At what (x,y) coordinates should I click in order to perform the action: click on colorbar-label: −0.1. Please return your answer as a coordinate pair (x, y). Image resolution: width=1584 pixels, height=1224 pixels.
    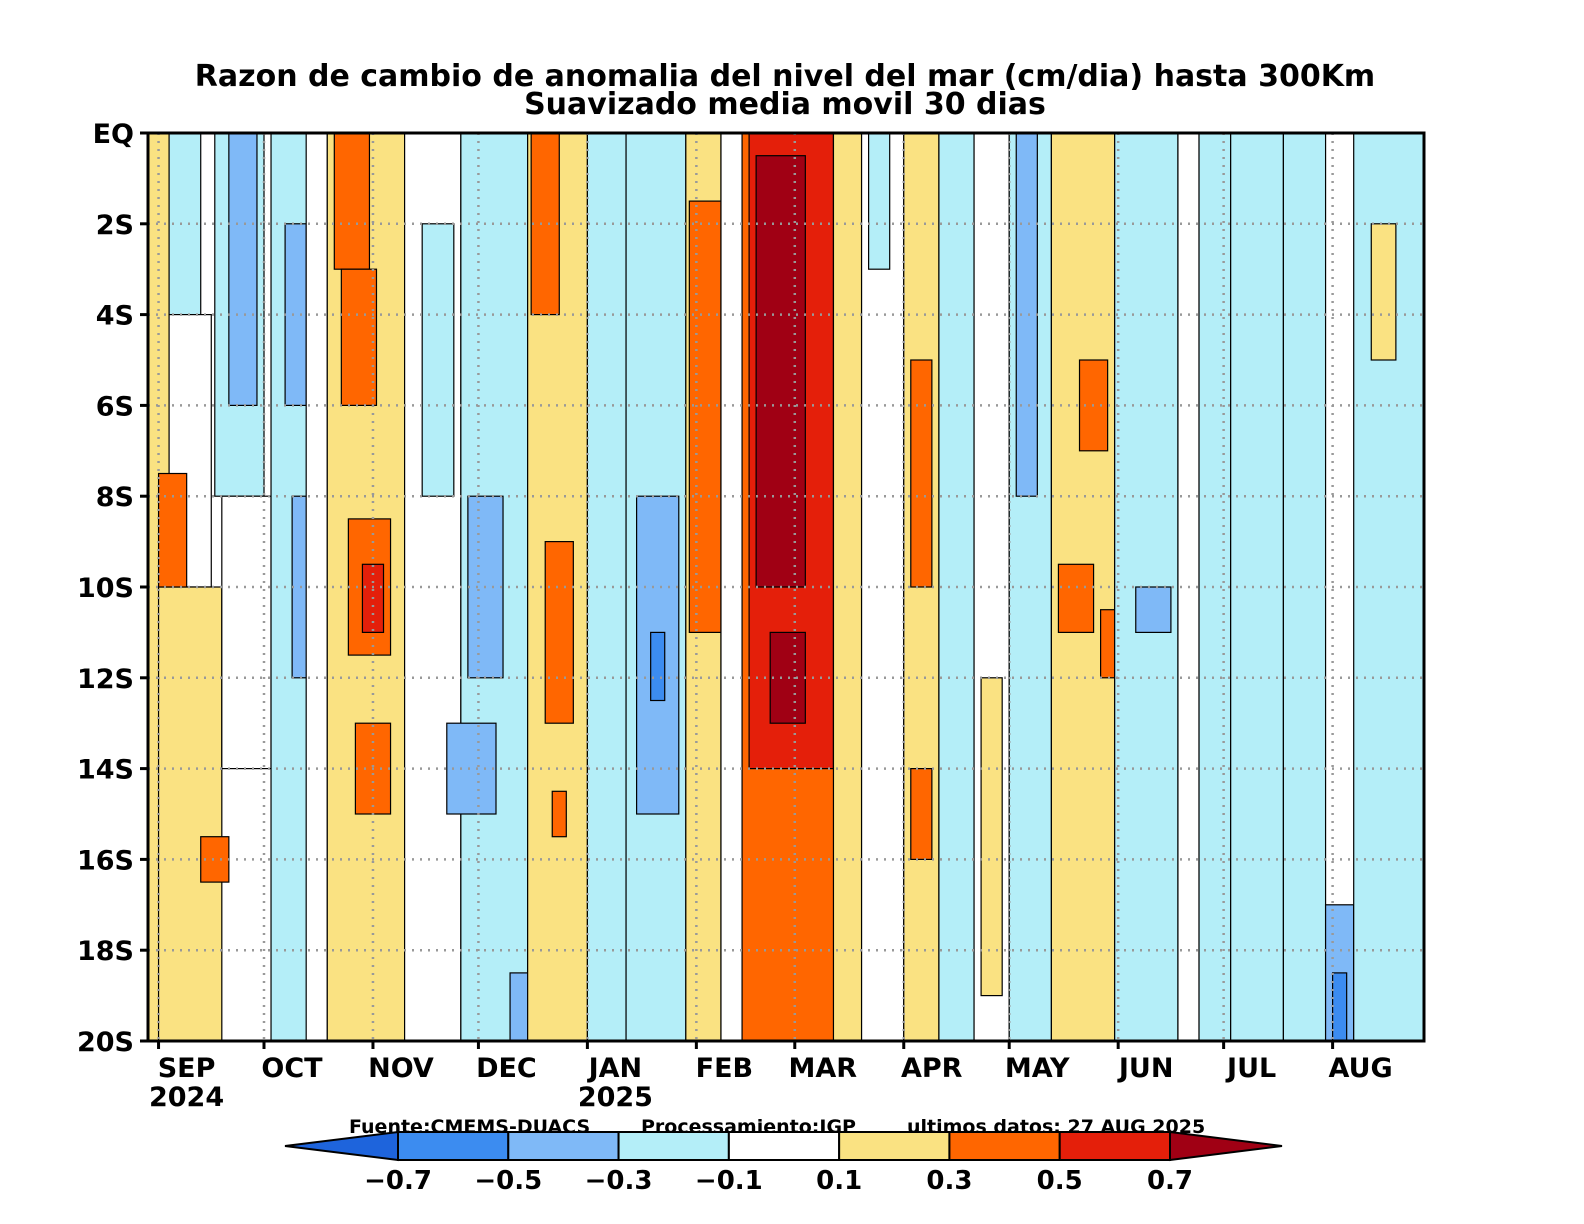
    Looking at the image, I should click on (729, 1181).